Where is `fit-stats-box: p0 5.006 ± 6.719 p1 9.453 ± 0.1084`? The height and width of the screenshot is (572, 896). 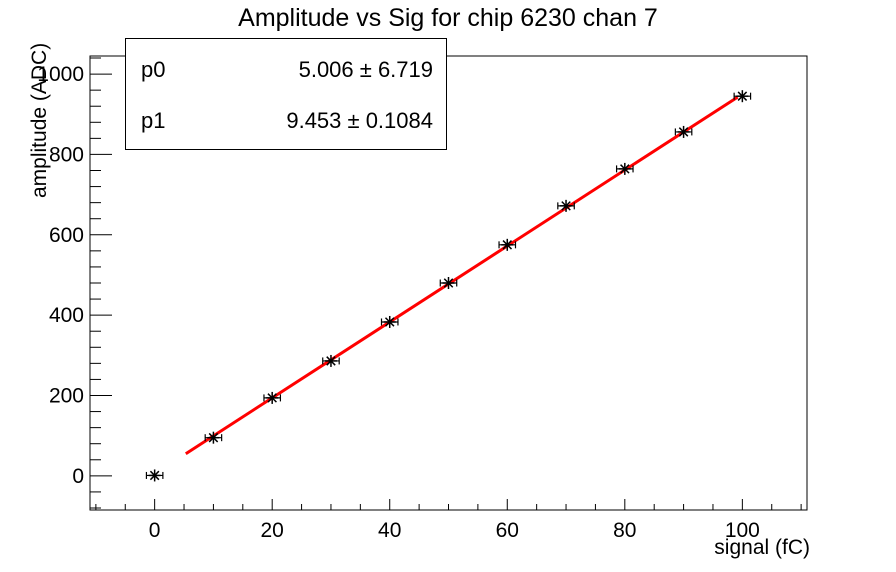
fit-stats-box: p0 5.006 ± 6.719 p1 9.453 ± 0.1084 is located at coordinates (286, 94).